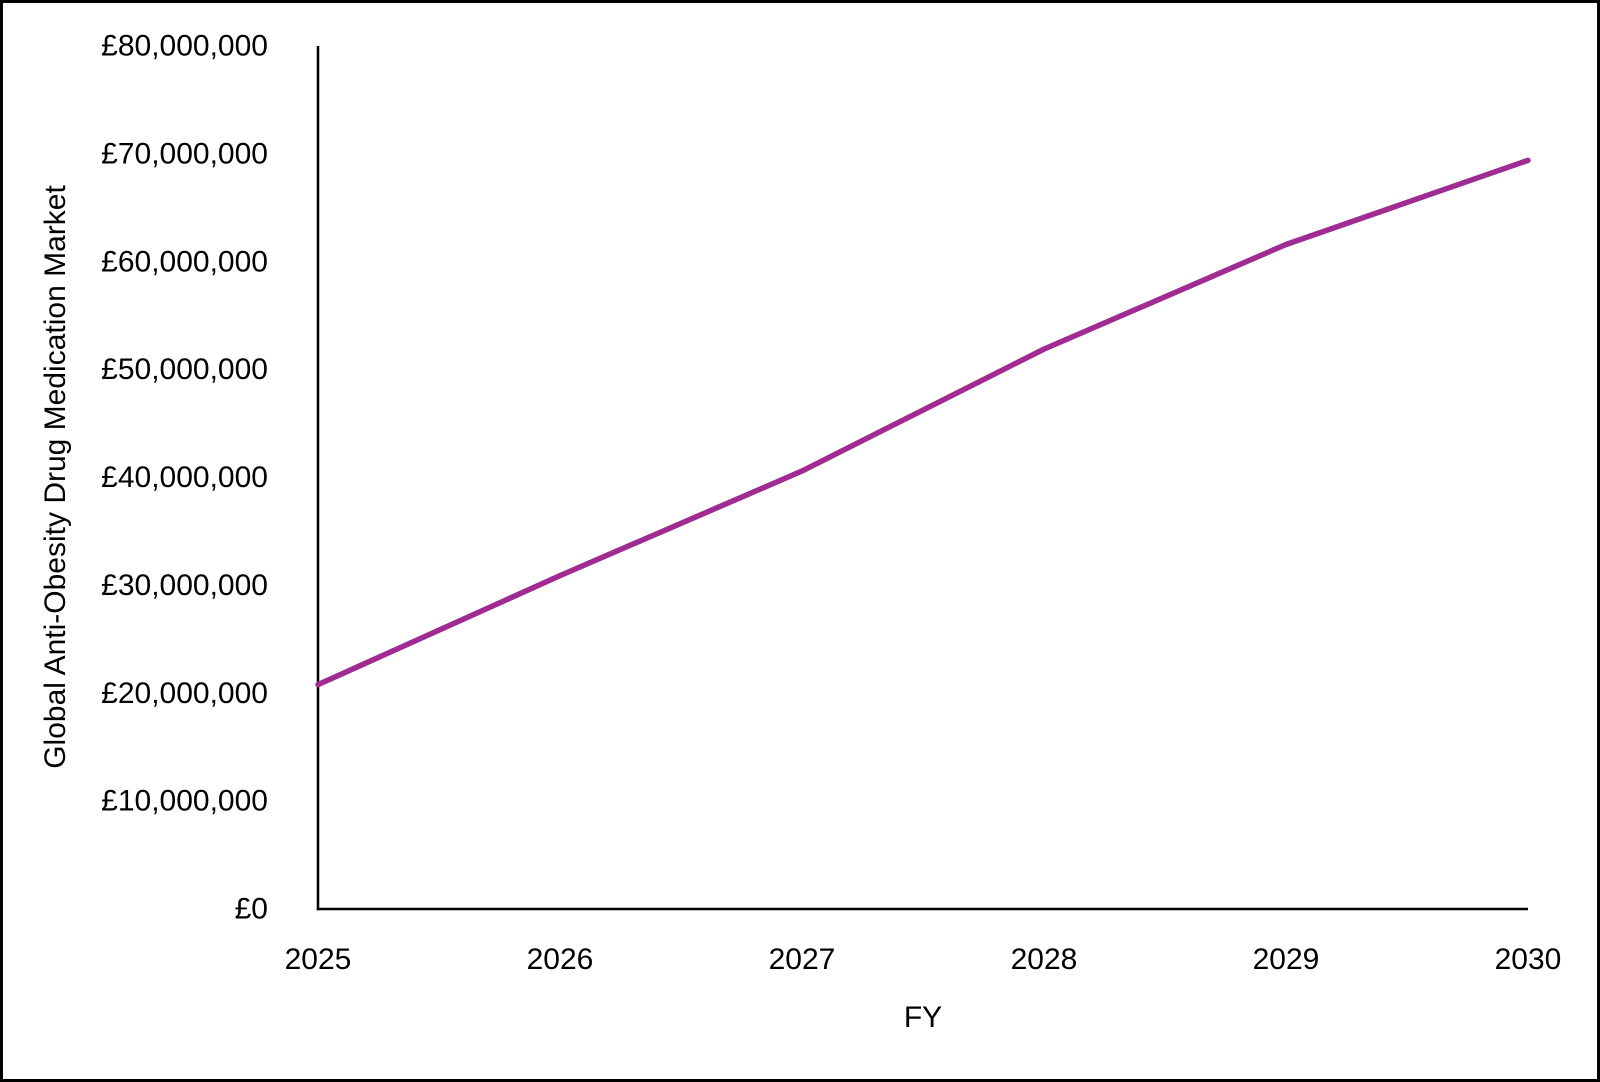  What do you see at coordinates (318, 959) in the screenshot?
I see `x-tick-label: 2025` at bounding box center [318, 959].